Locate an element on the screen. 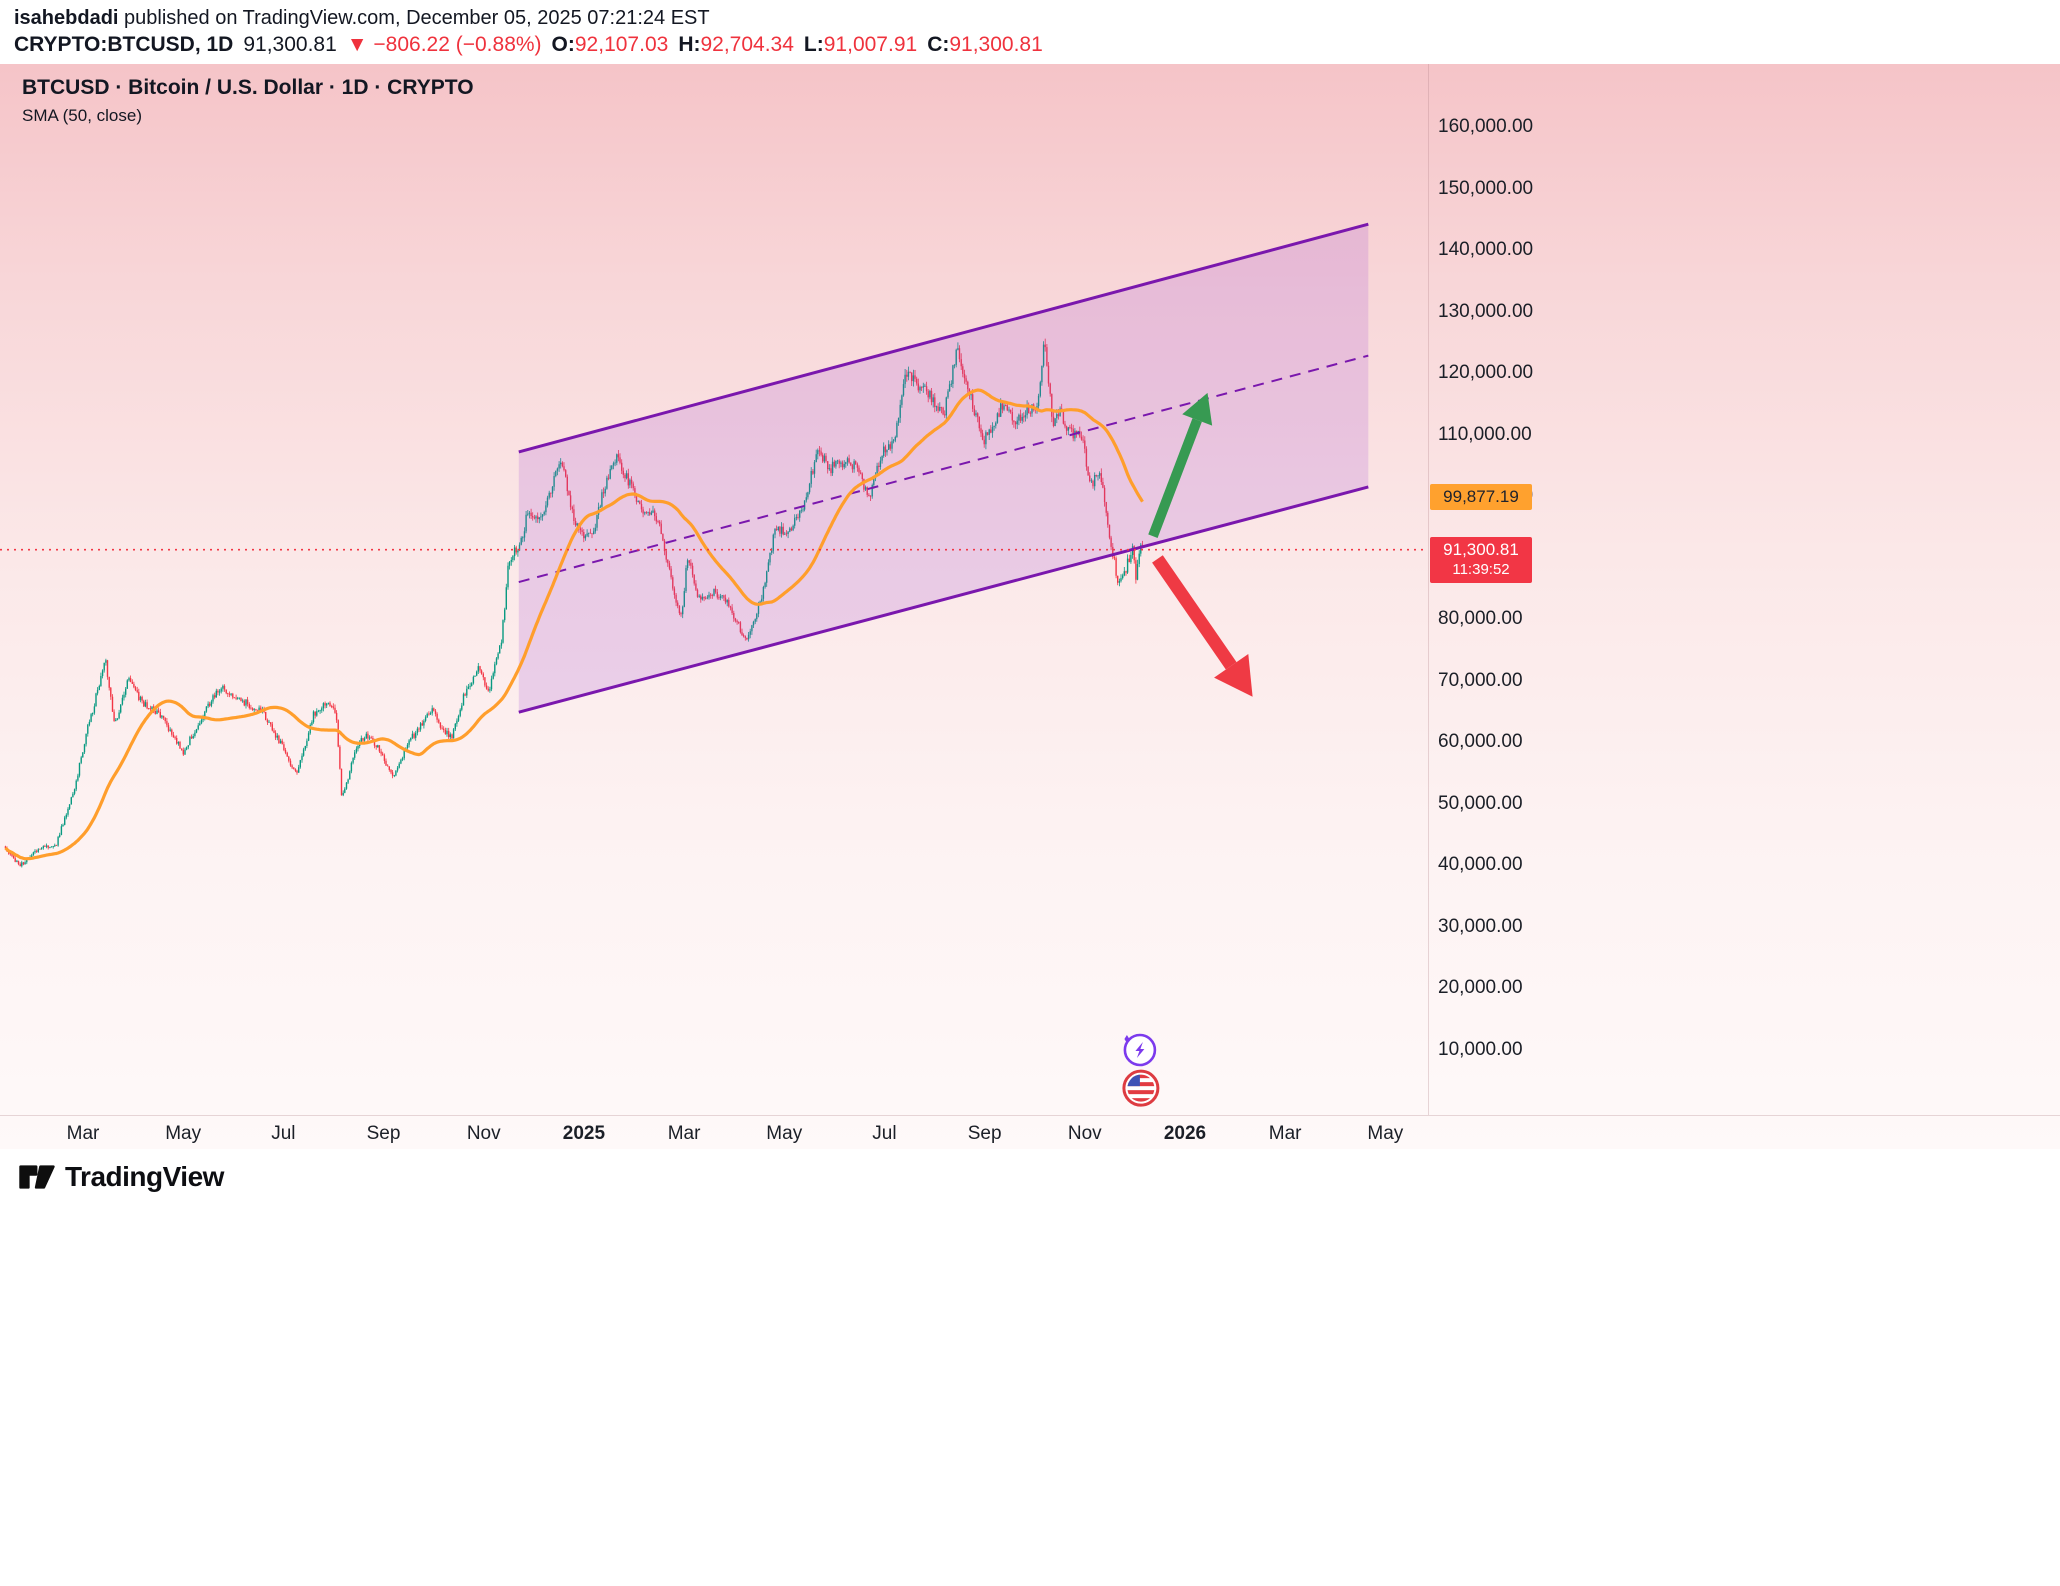 The width and height of the screenshot is (2060, 1586). trend-channel is located at coordinates (943, 468).